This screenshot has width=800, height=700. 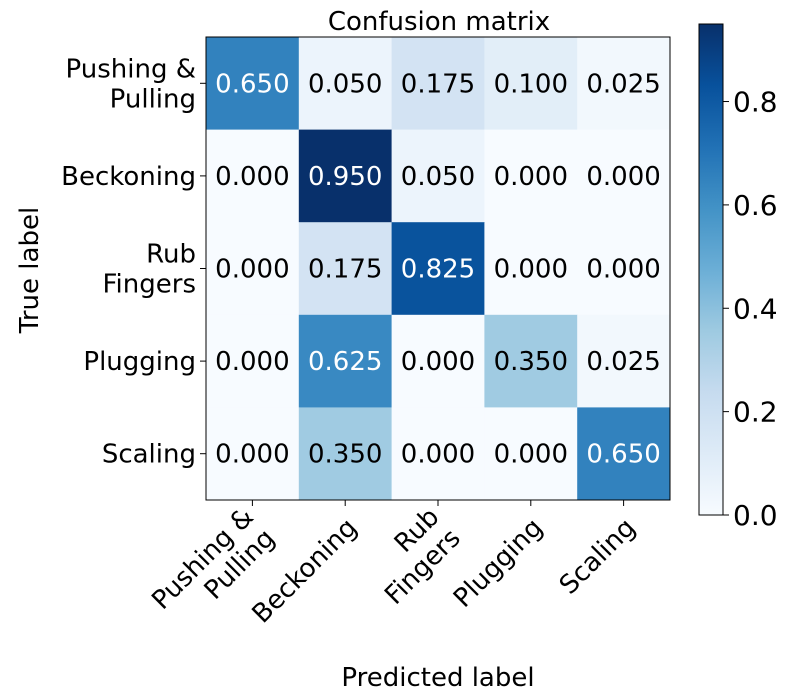 What do you see at coordinates (755, 515) in the screenshot?
I see `colorbar-tick-label: 0.0` at bounding box center [755, 515].